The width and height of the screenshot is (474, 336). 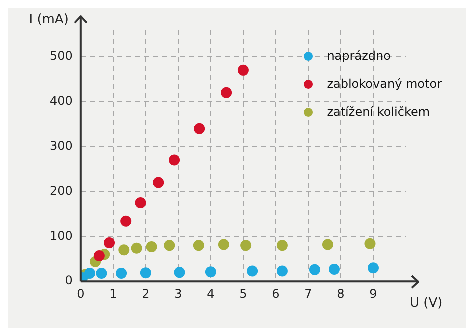 I want to click on y-tick-label: 300, so click(x=61, y=145).